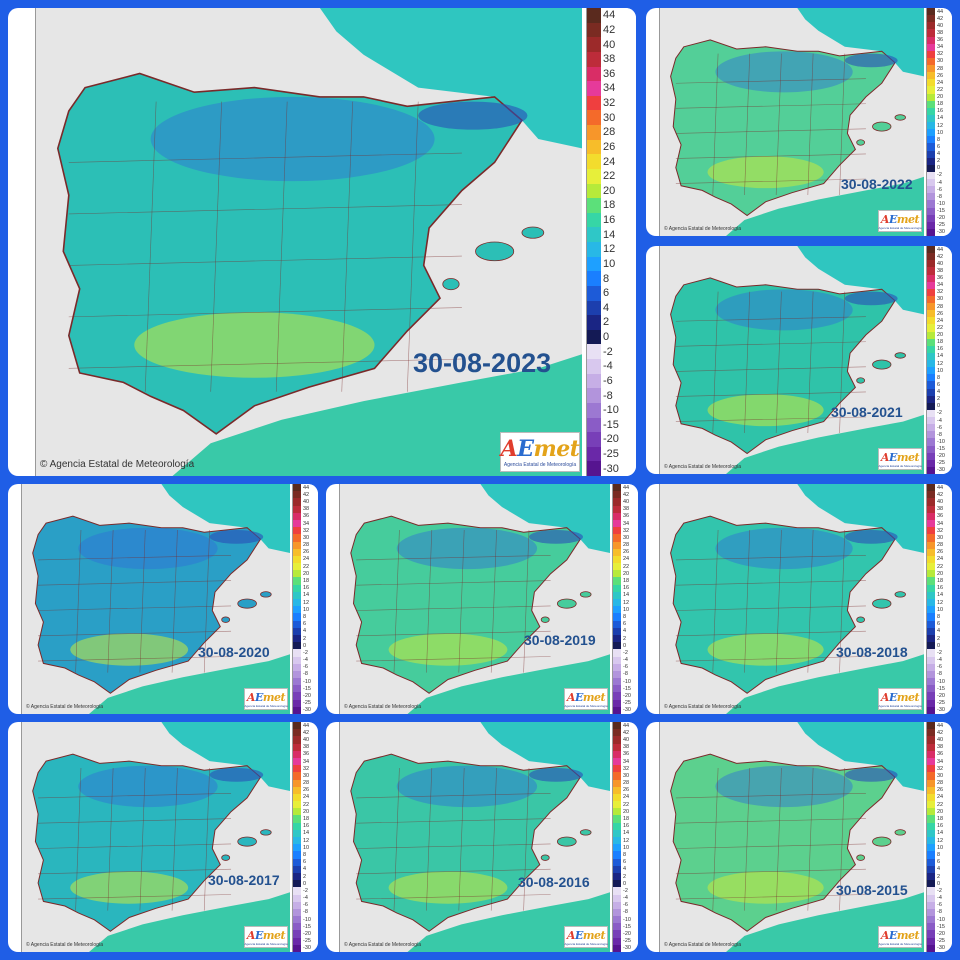 This screenshot has width=960, height=960. What do you see at coordinates (625, 638) in the screenshot?
I see `scale-tick-label: 2` at bounding box center [625, 638].